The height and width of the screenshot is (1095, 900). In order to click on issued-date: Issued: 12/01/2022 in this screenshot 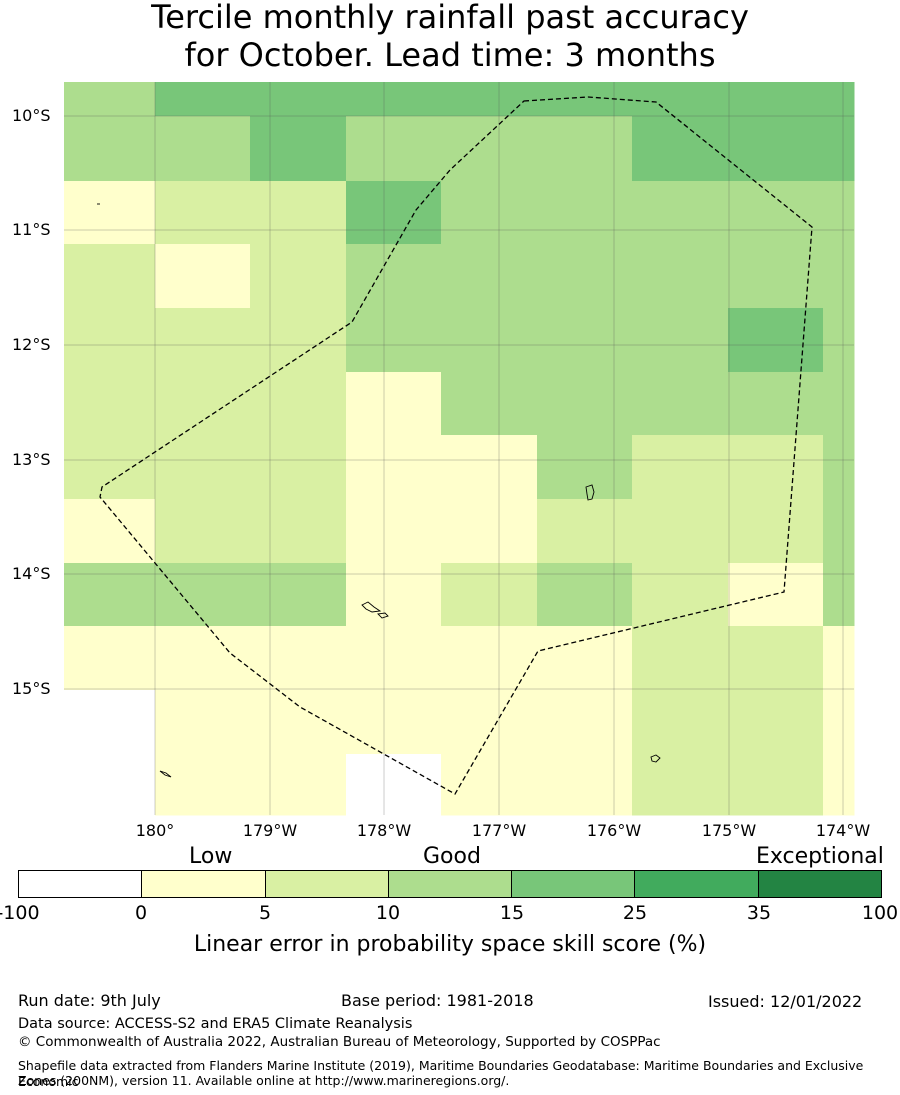, I will do `click(785, 1001)`.